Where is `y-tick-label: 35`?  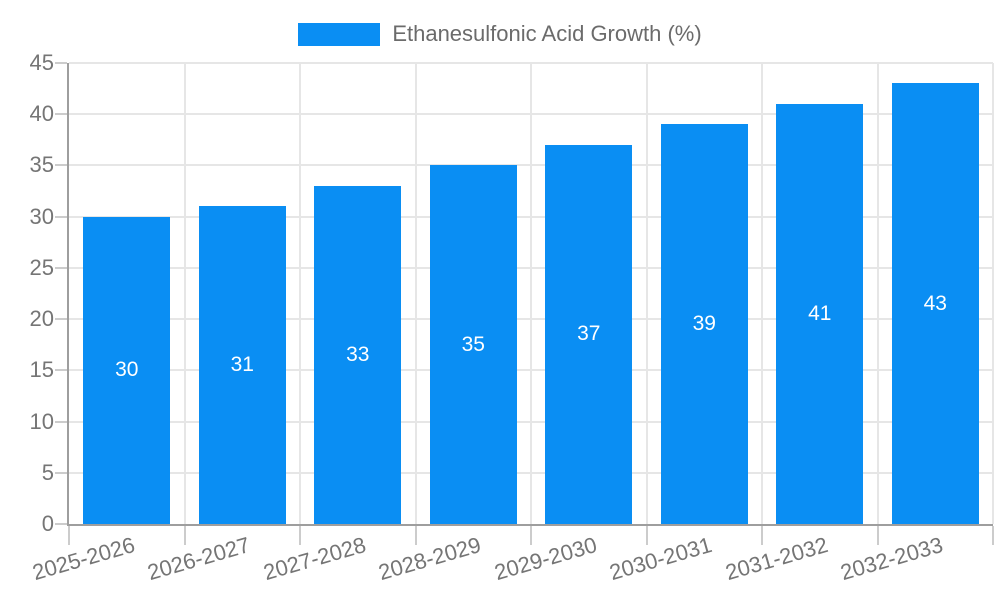 y-tick-label: 35 is located at coordinates (41, 165).